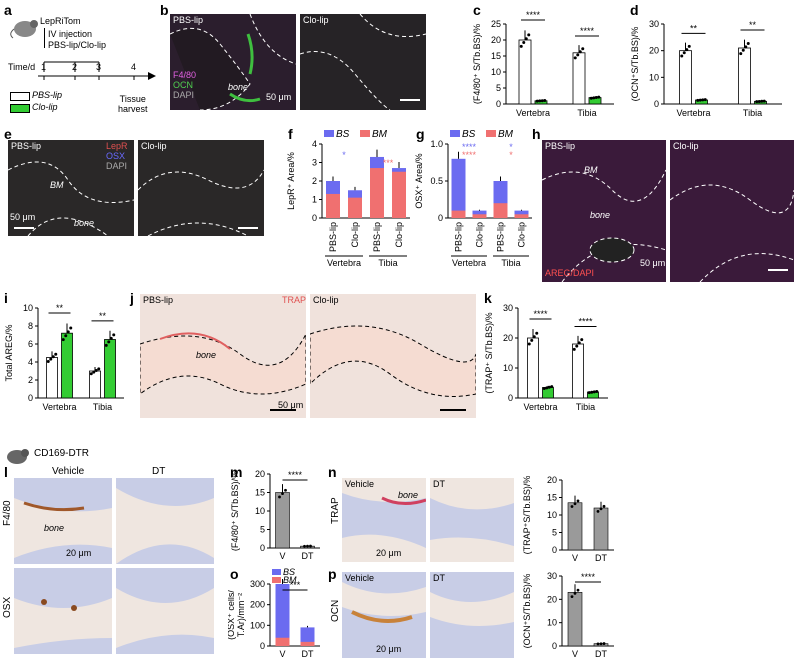  I want to click on group-label: Vertebra, so click(469, 263).